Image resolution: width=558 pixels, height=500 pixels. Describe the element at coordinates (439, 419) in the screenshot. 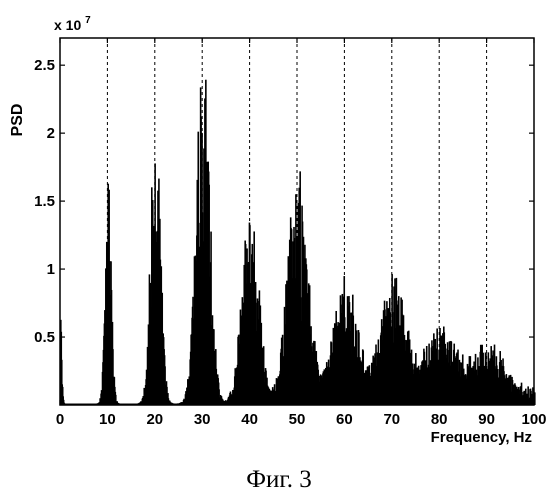

I see `x-tick-label: 80` at that location.